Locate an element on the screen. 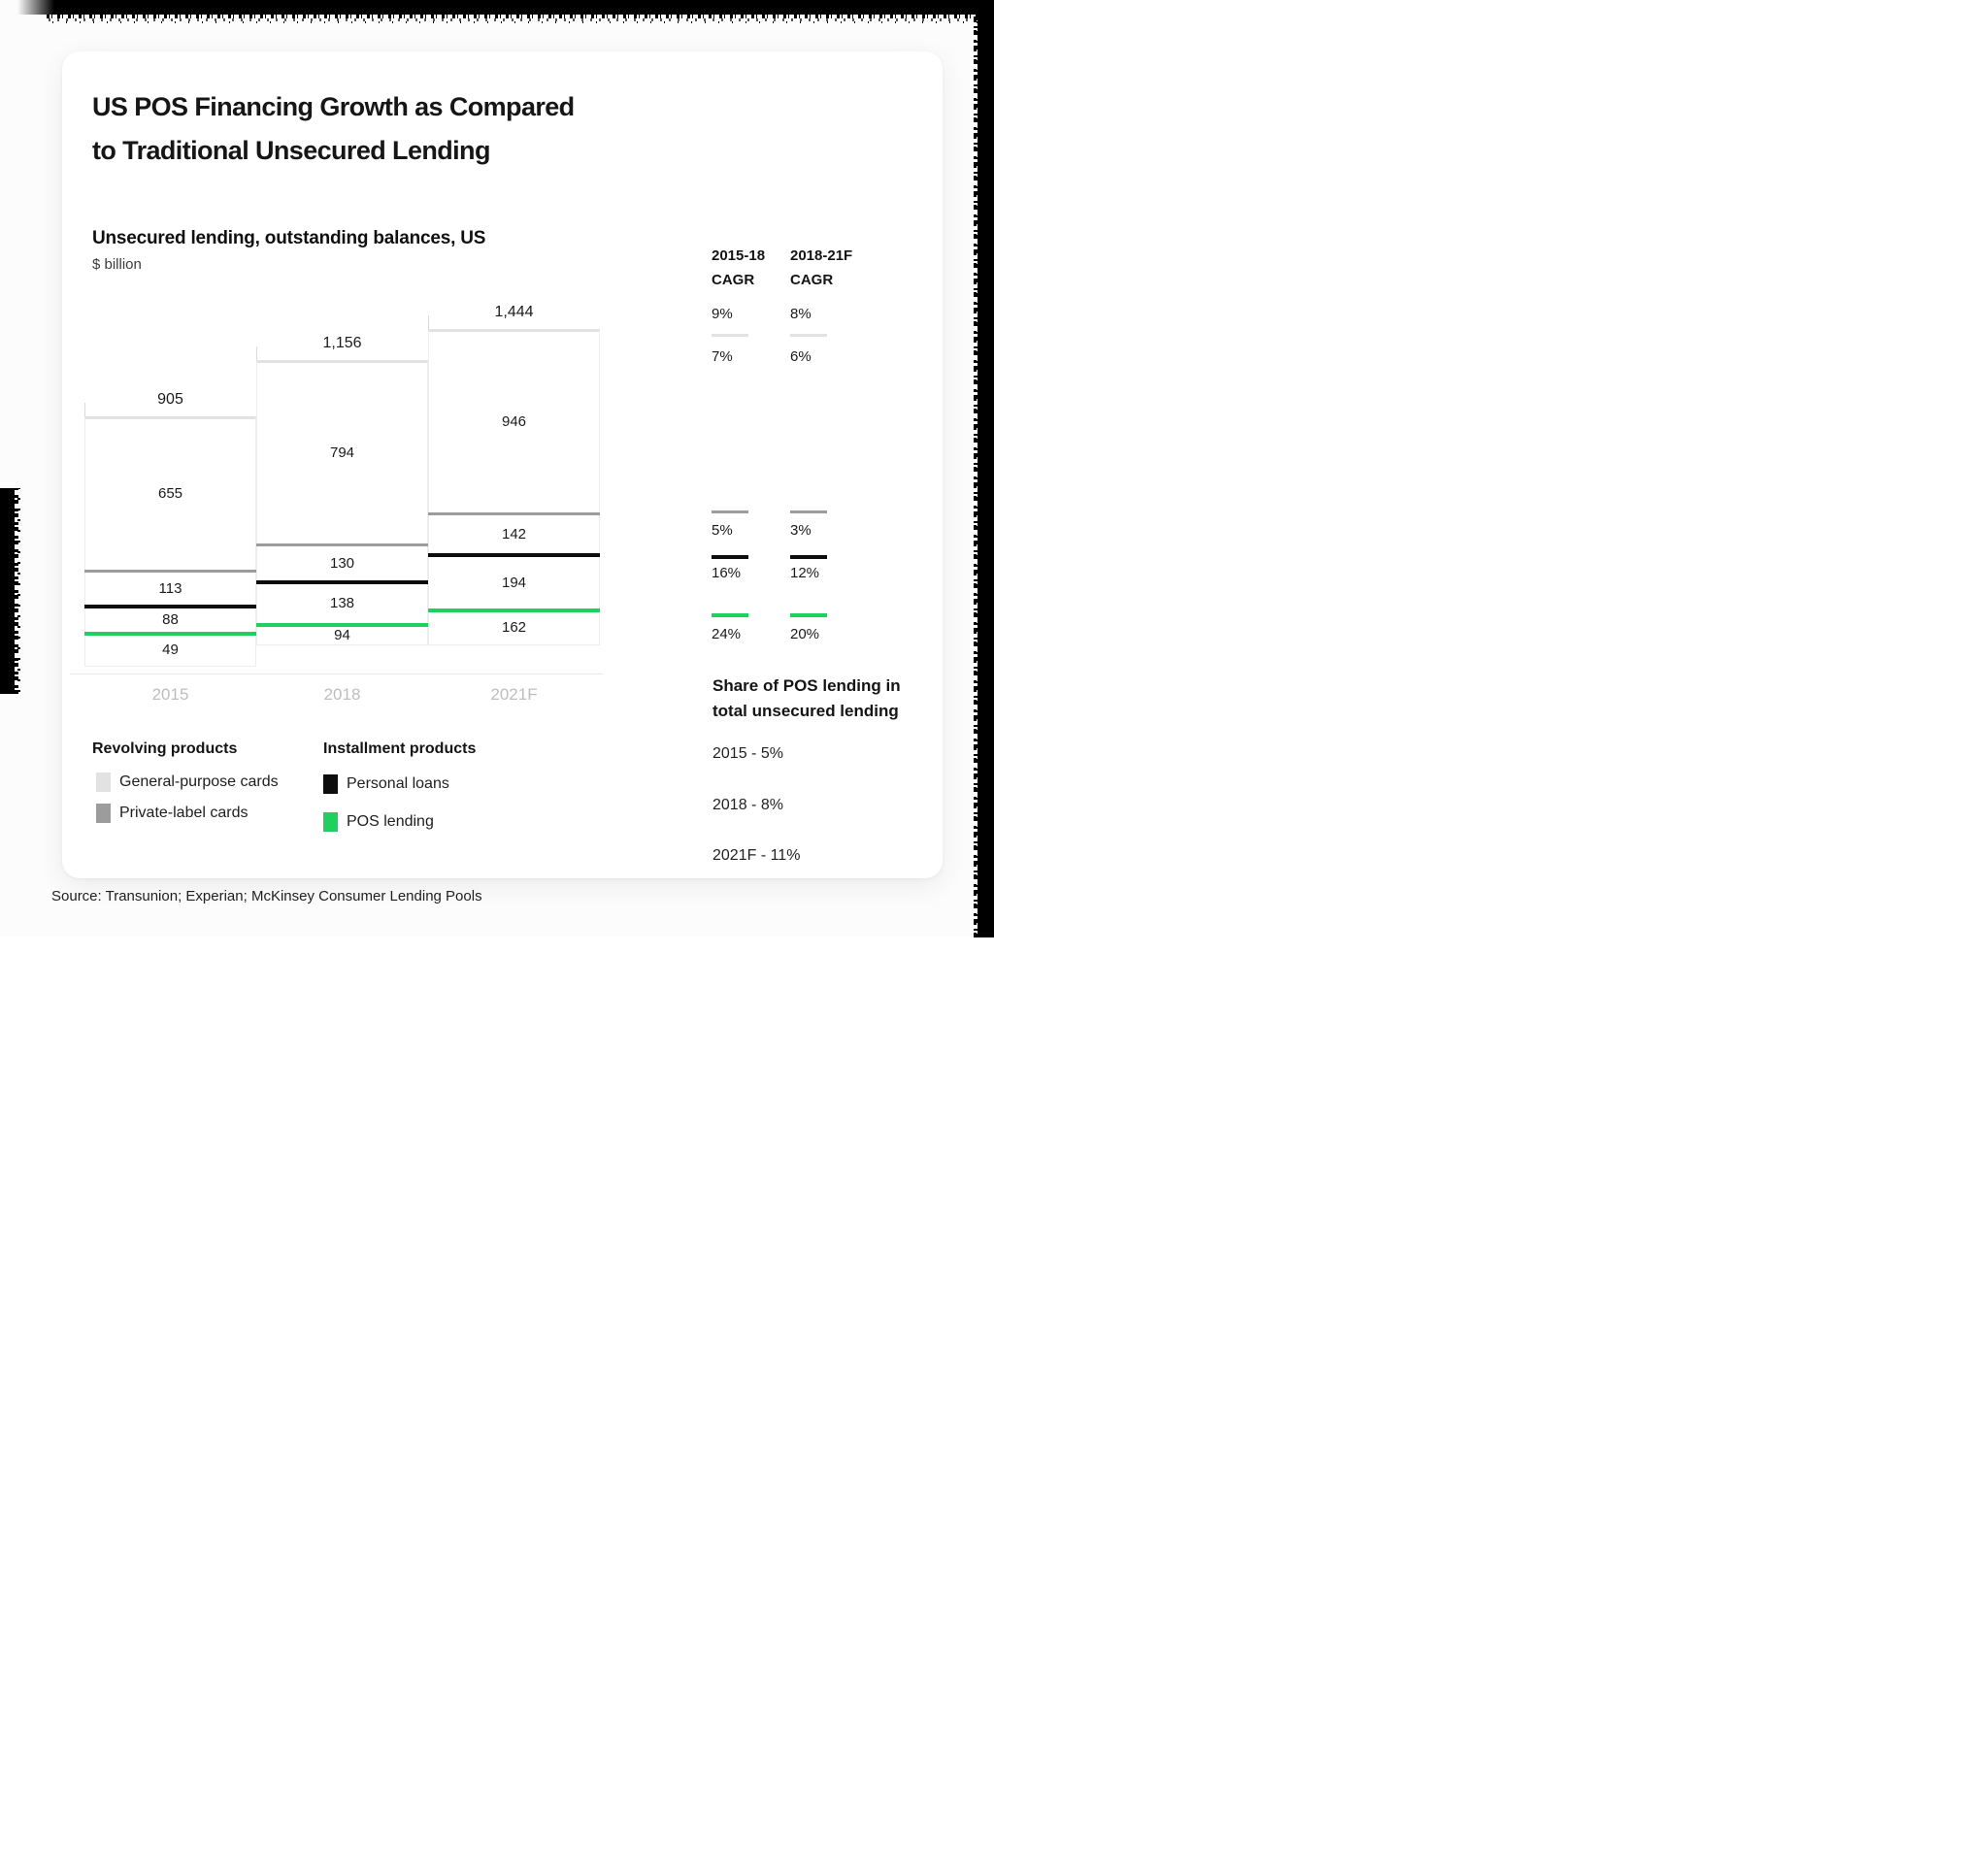 Image resolution: width=1988 pixels, height=1874 pixels. cagr-total-2018-21F: 8% is located at coordinates (801, 314).